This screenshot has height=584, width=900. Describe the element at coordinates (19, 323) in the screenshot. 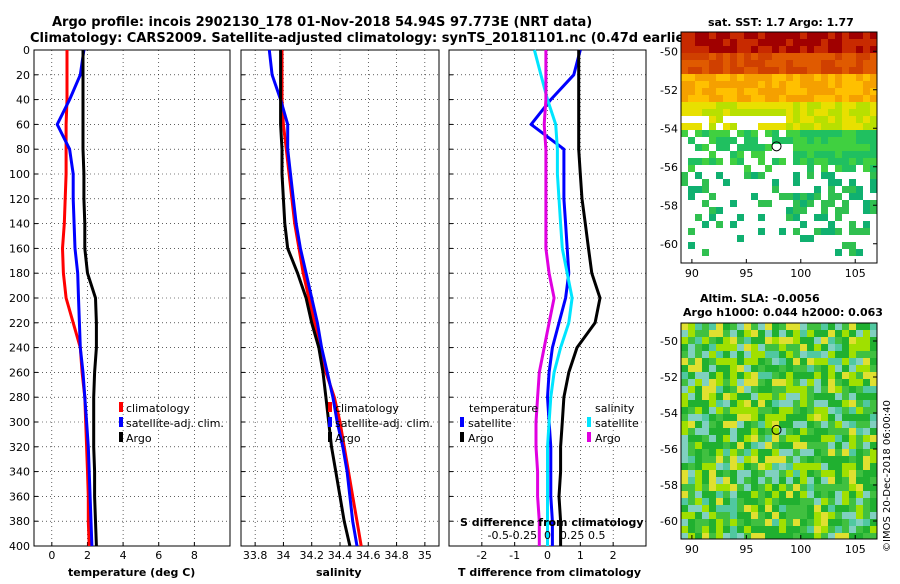

I see `y-tick-label: 220` at that location.